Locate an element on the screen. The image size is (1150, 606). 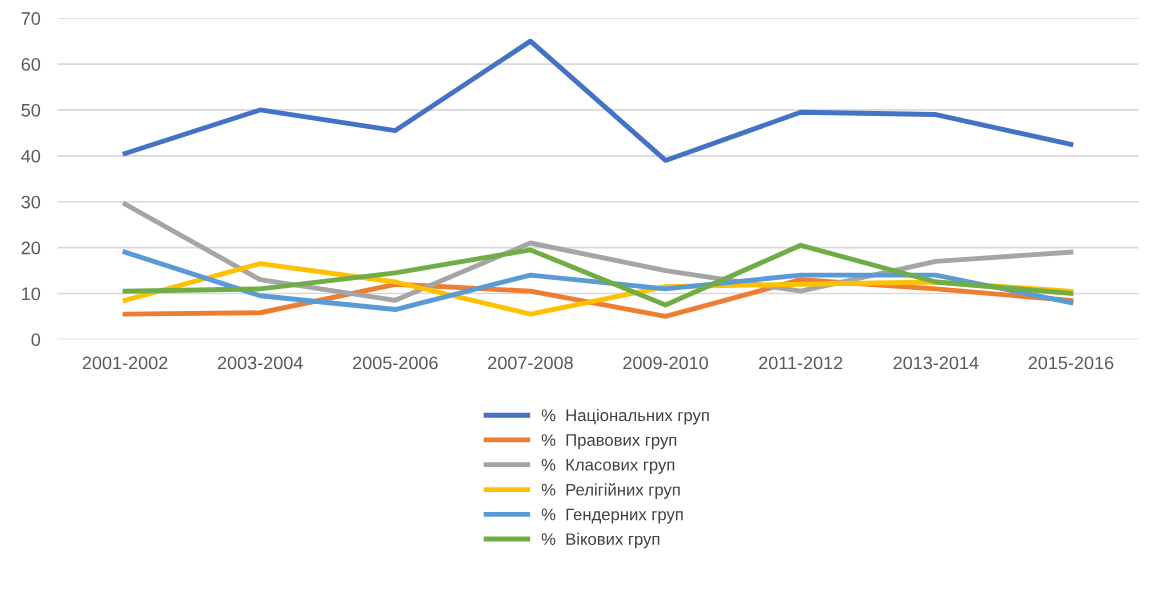
x-tick-label: 2001-2002 is located at coordinates (125, 363).